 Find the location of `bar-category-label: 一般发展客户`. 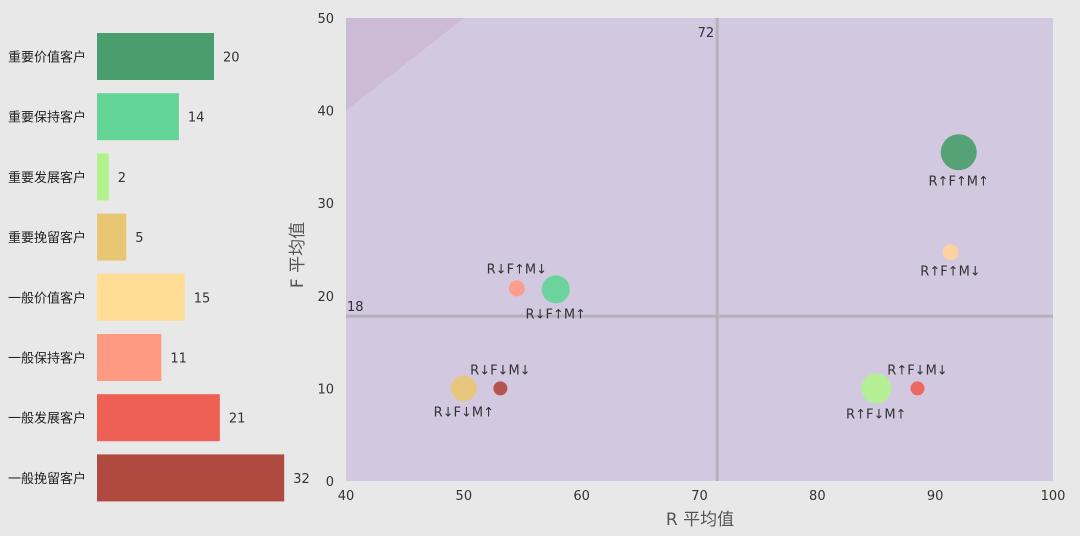

bar-category-label: 一般发展客户 is located at coordinates (47, 419).